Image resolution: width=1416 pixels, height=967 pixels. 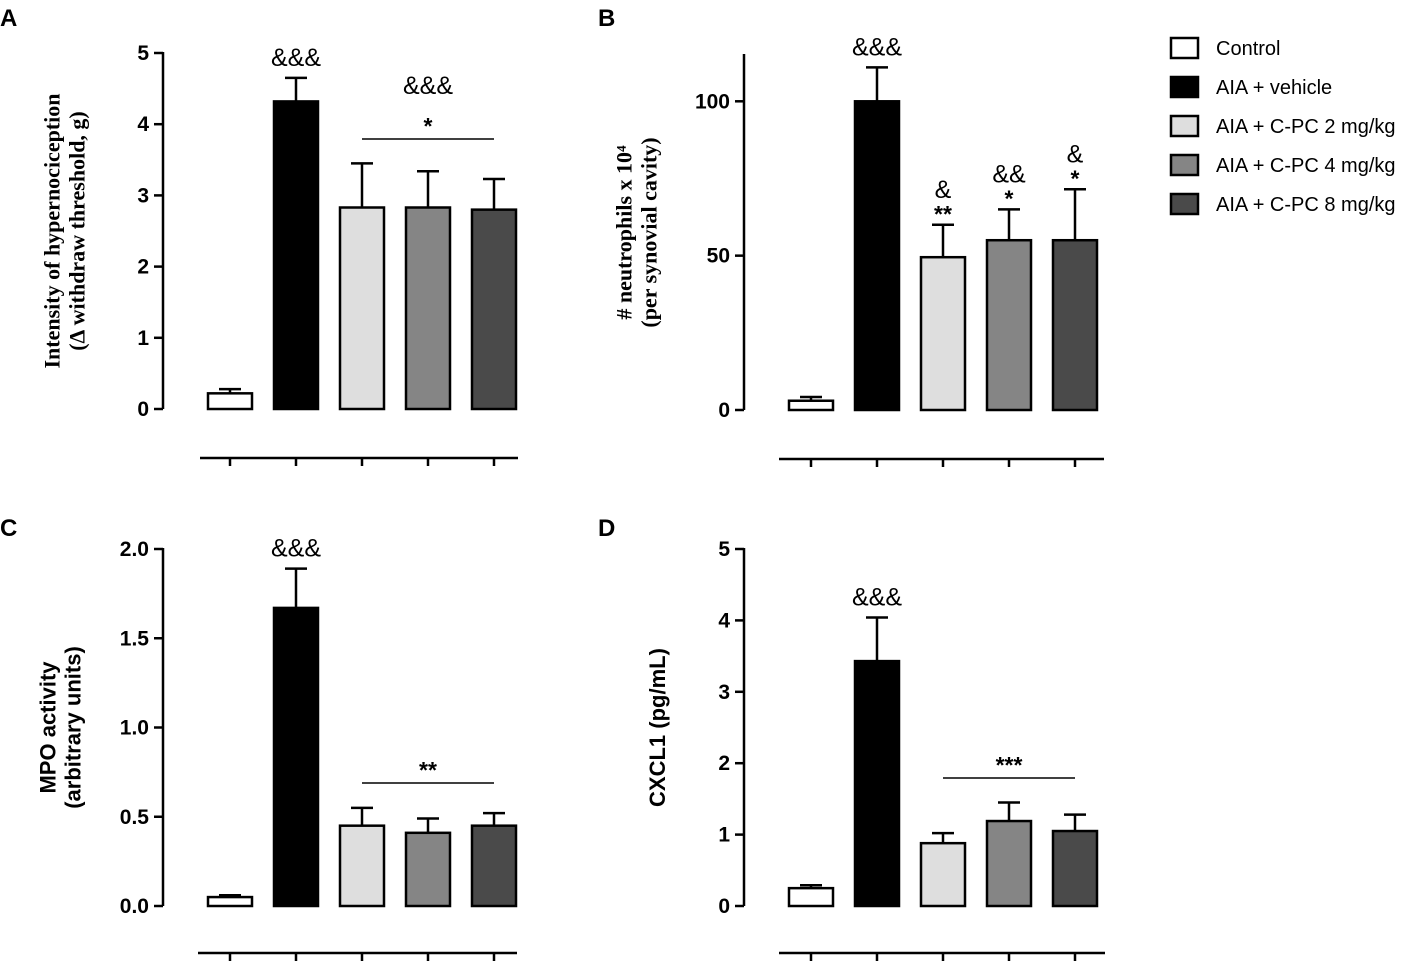 I want to click on legend-label: AIA + C-PC 2 mg/kg, so click(x=1306, y=127).